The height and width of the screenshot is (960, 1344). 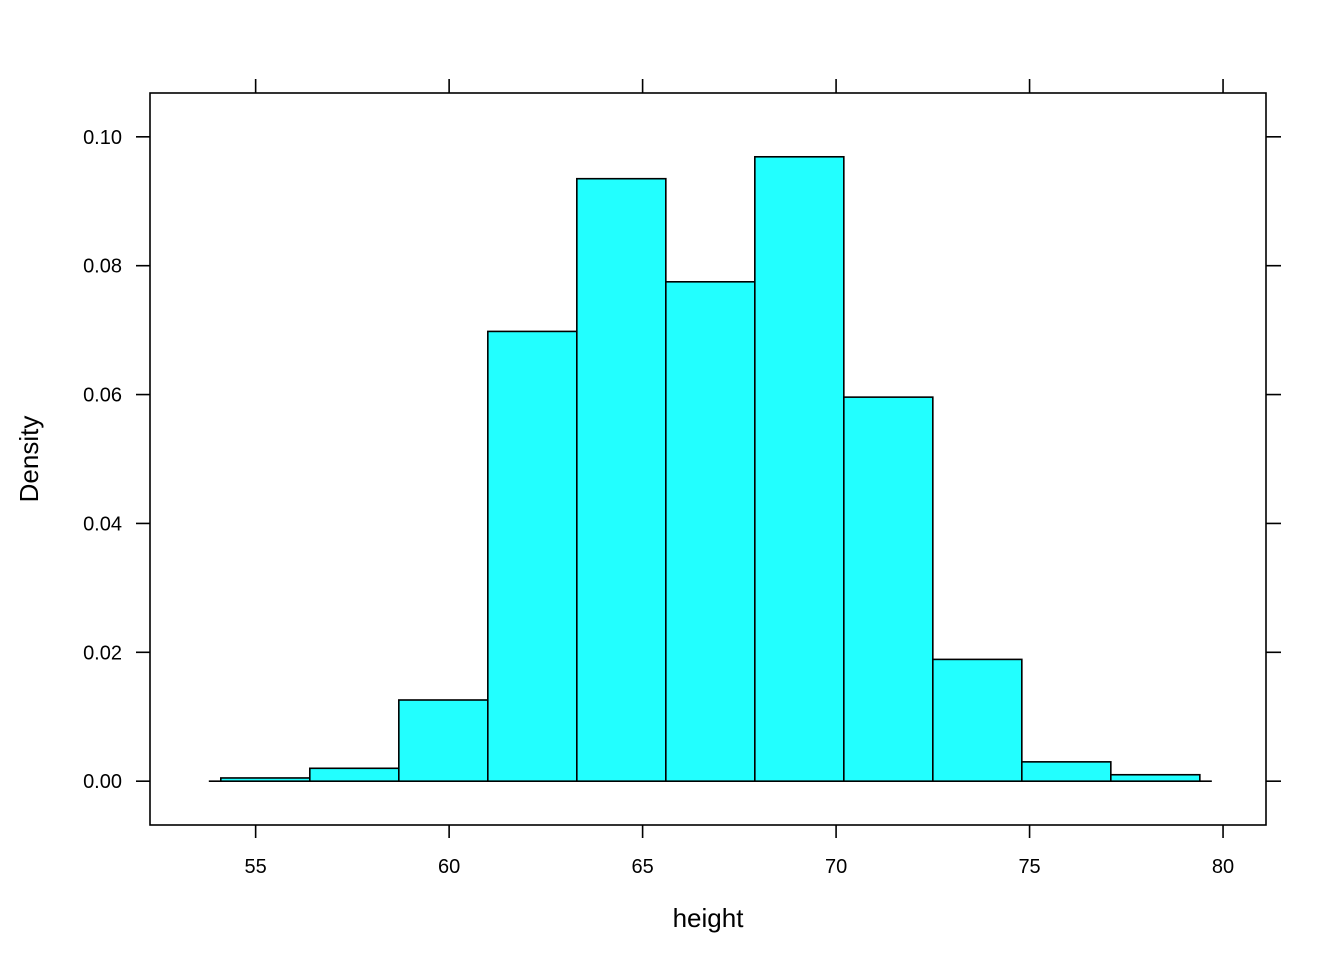 What do you see at coordinates (102, 782) in the screenshot?
I see `y-tick-label: 0.00` at bounding box center [102, 782].